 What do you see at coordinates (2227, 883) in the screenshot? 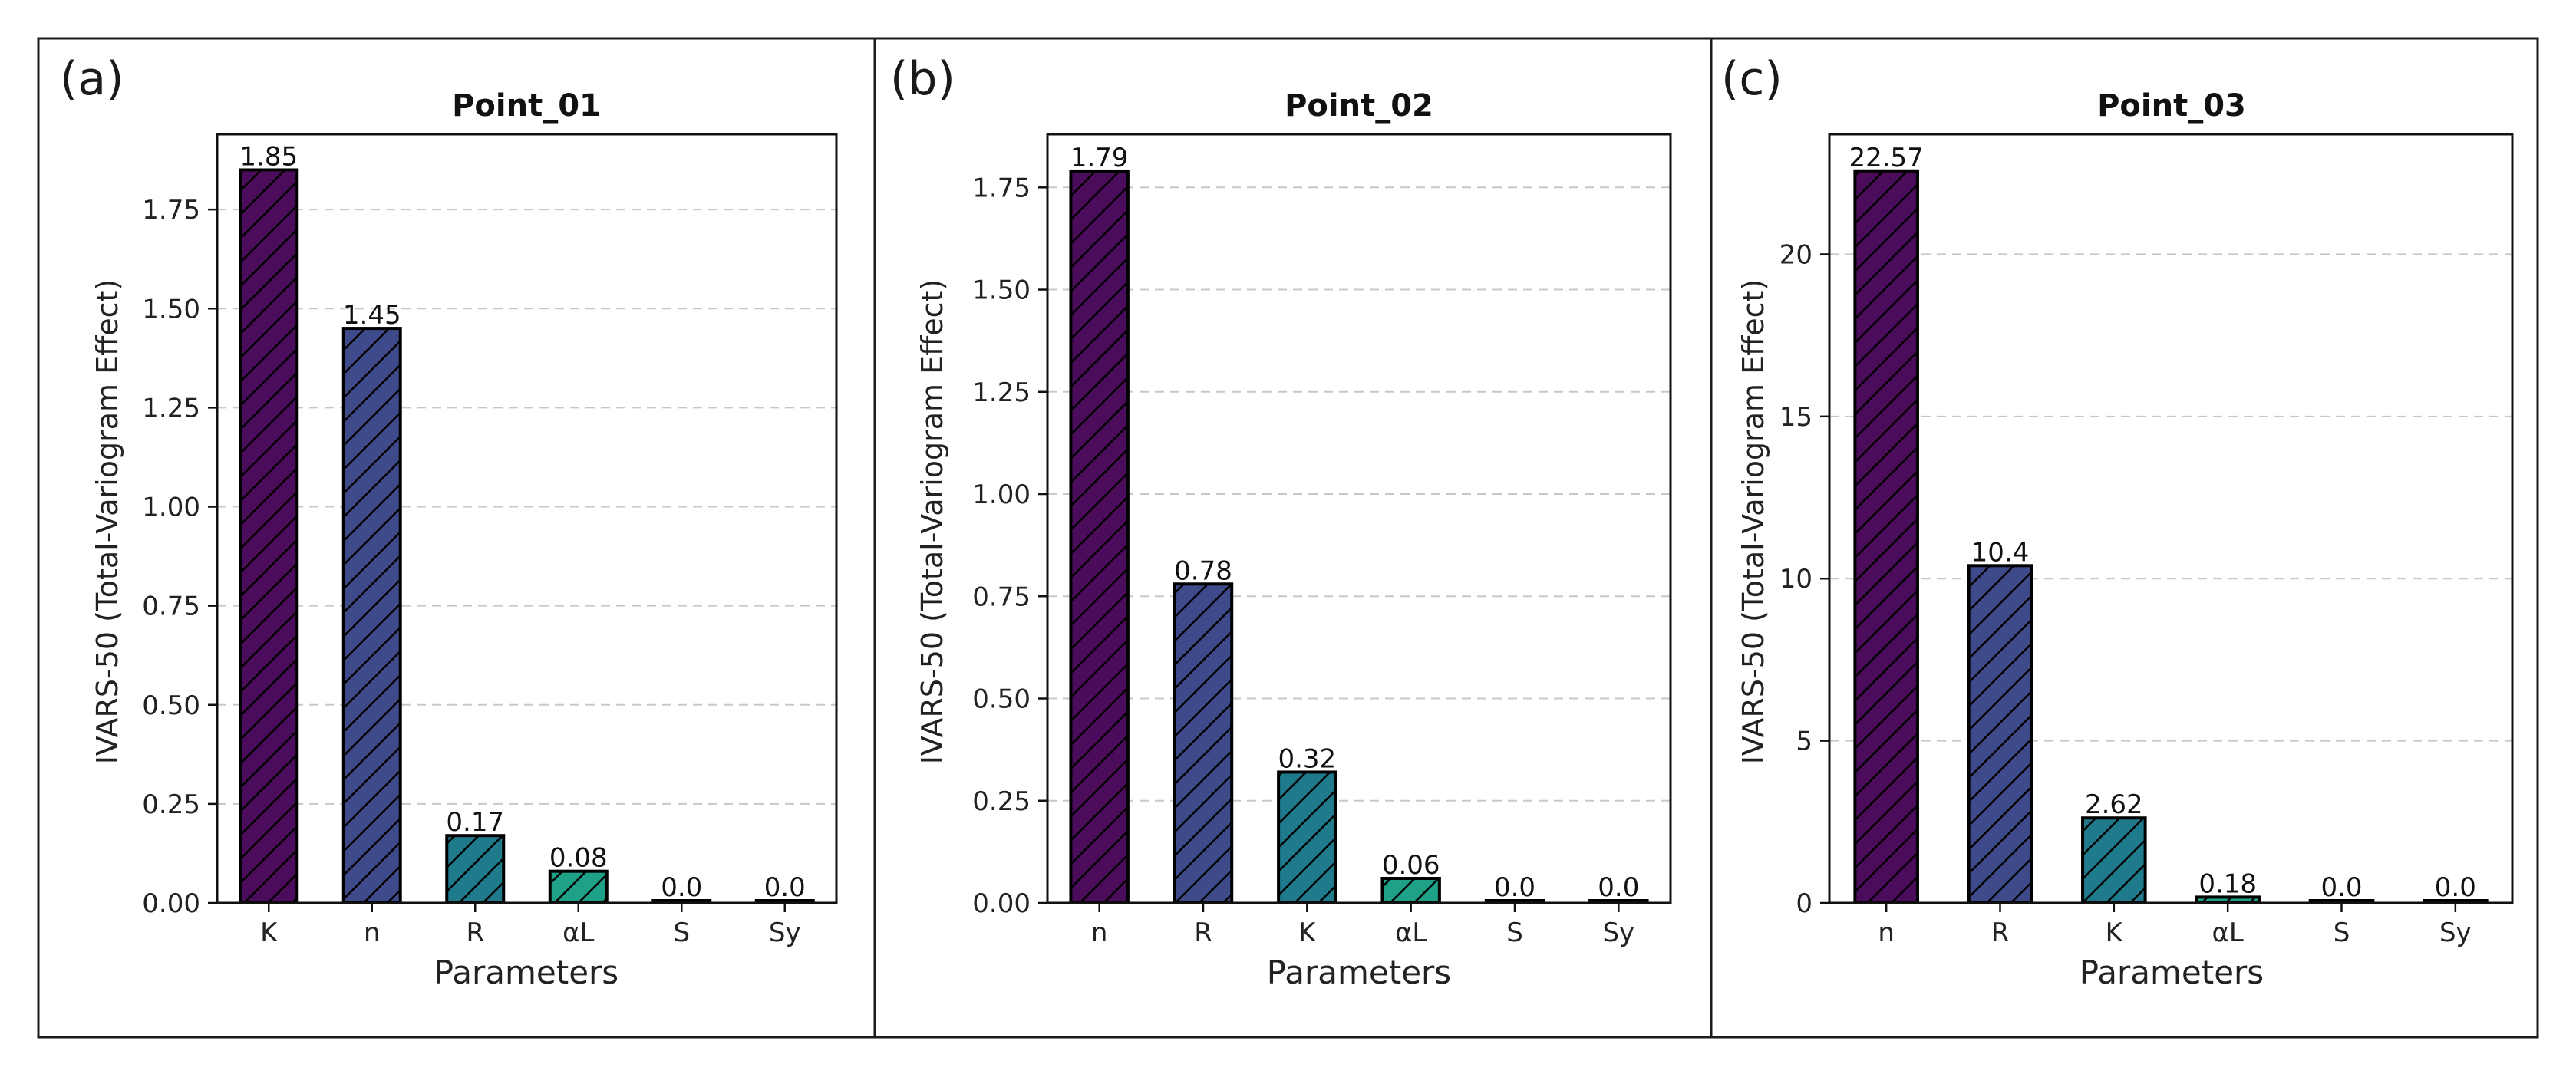
I see `data-label: 0.18` at bounding box center [2227, 883].